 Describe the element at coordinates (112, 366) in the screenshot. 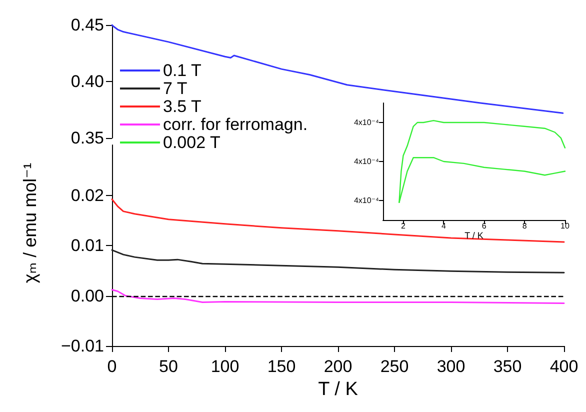

I see `x-tick-label: 0` at that location.